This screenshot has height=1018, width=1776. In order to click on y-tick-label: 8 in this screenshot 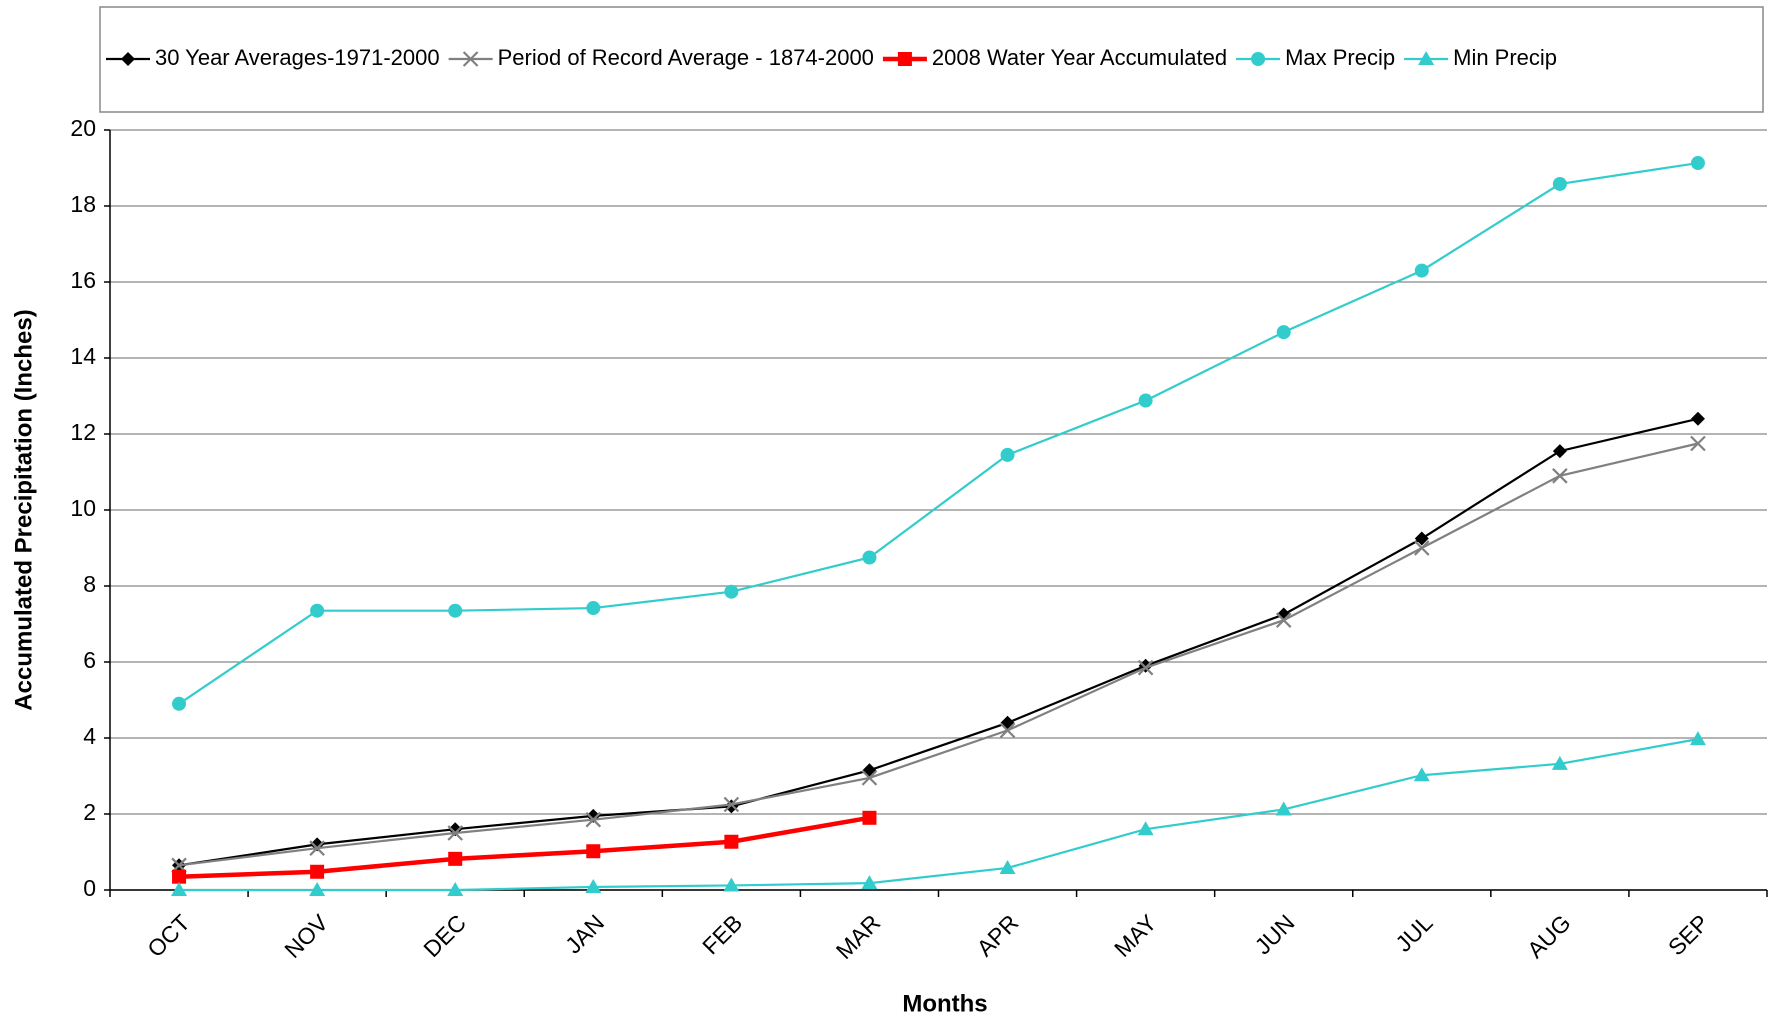, I will do `click(89, 584)`.